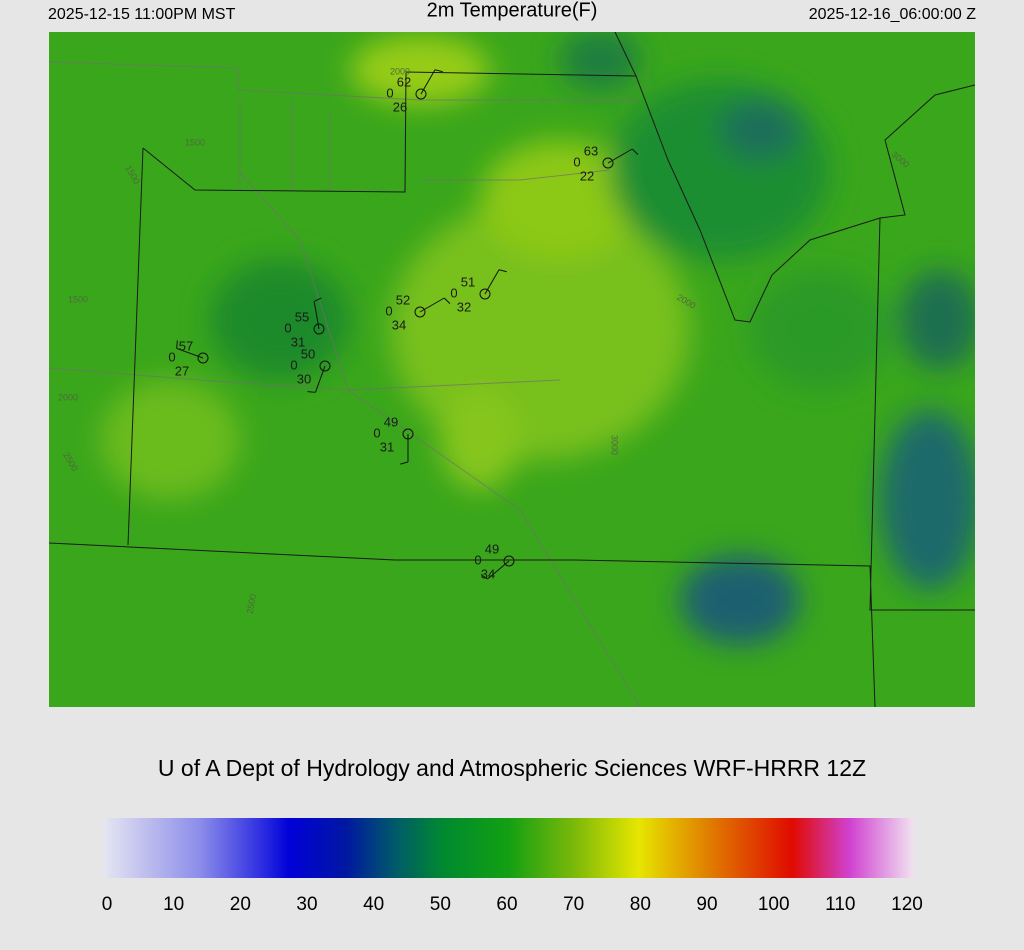 The width and height of the screenshot is (1024, 950). Describe the element at coordinates (173, 904) in the screenshot. I see `colorbar-tick-label: 10` at that location.